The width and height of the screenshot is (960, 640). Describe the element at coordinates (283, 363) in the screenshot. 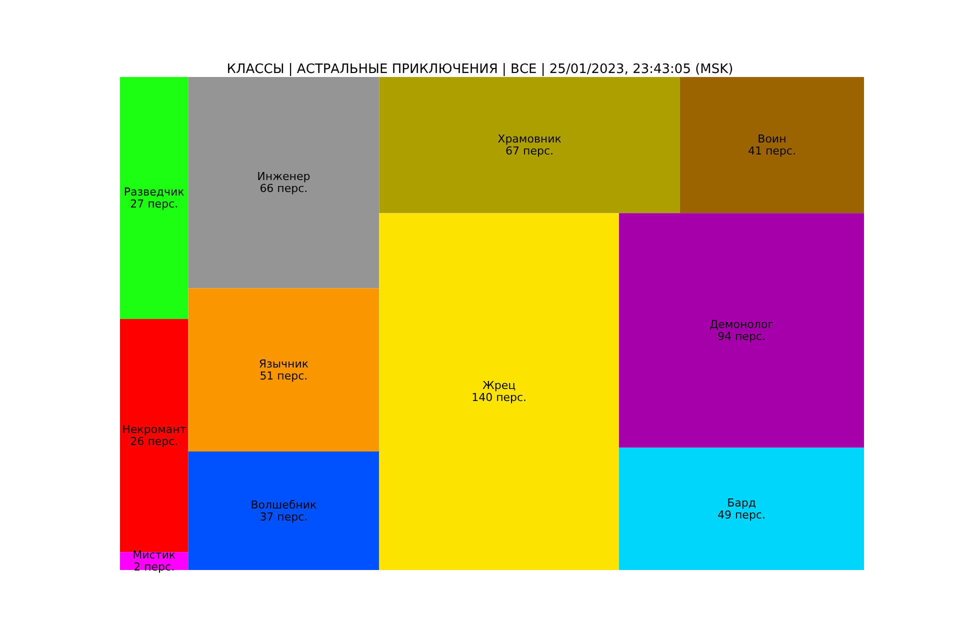

I see `category-label: Язычник` at that location.